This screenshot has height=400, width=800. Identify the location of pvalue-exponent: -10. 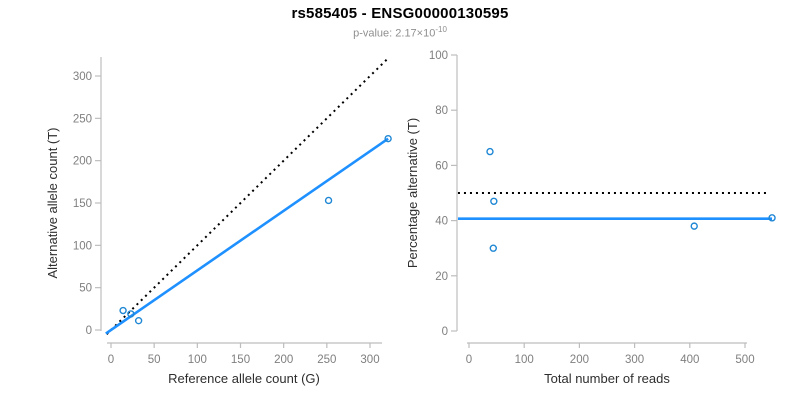
(441, 29).